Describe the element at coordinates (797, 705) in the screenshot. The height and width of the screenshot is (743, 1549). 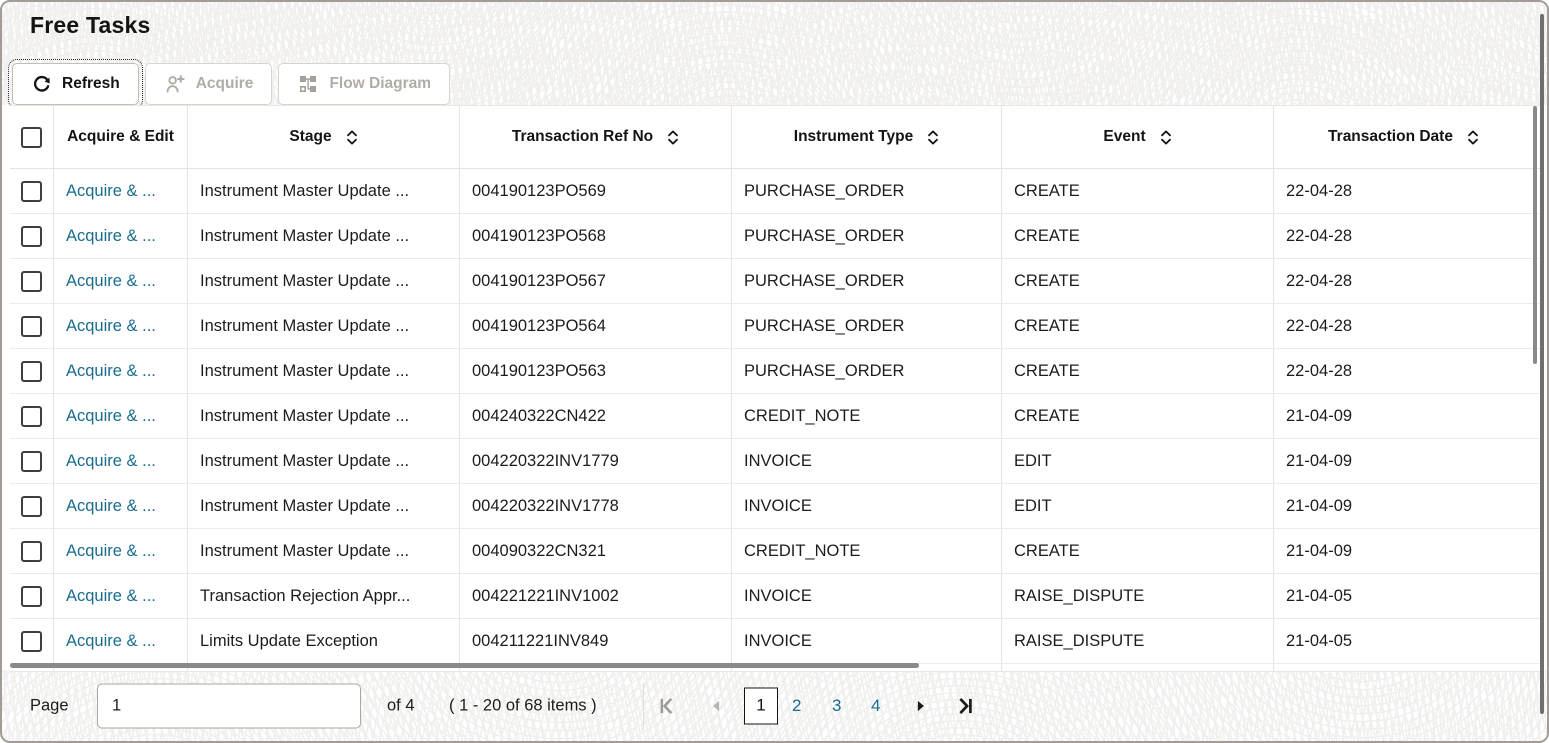
I see `page-button-2: 2` at that location.